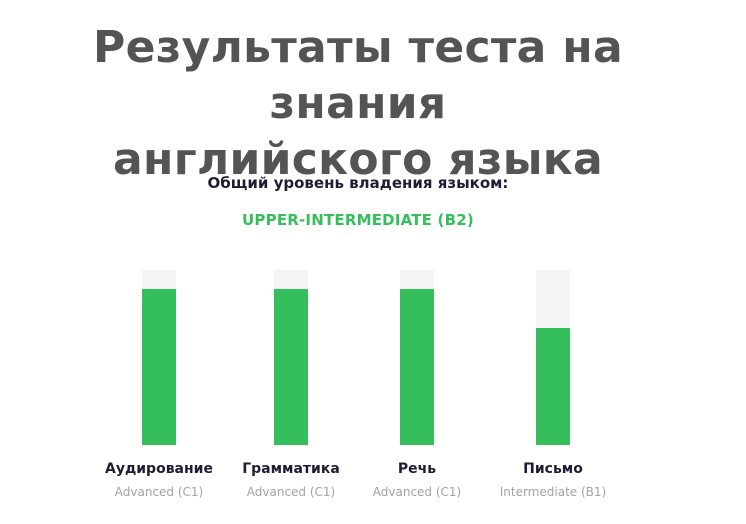 The height and width of the screenshot is (524, 746). What do you see at coordinates (291, 469) in the screenshot?
I see `skill-name: Грамматика` at bounding box center [291, 469].